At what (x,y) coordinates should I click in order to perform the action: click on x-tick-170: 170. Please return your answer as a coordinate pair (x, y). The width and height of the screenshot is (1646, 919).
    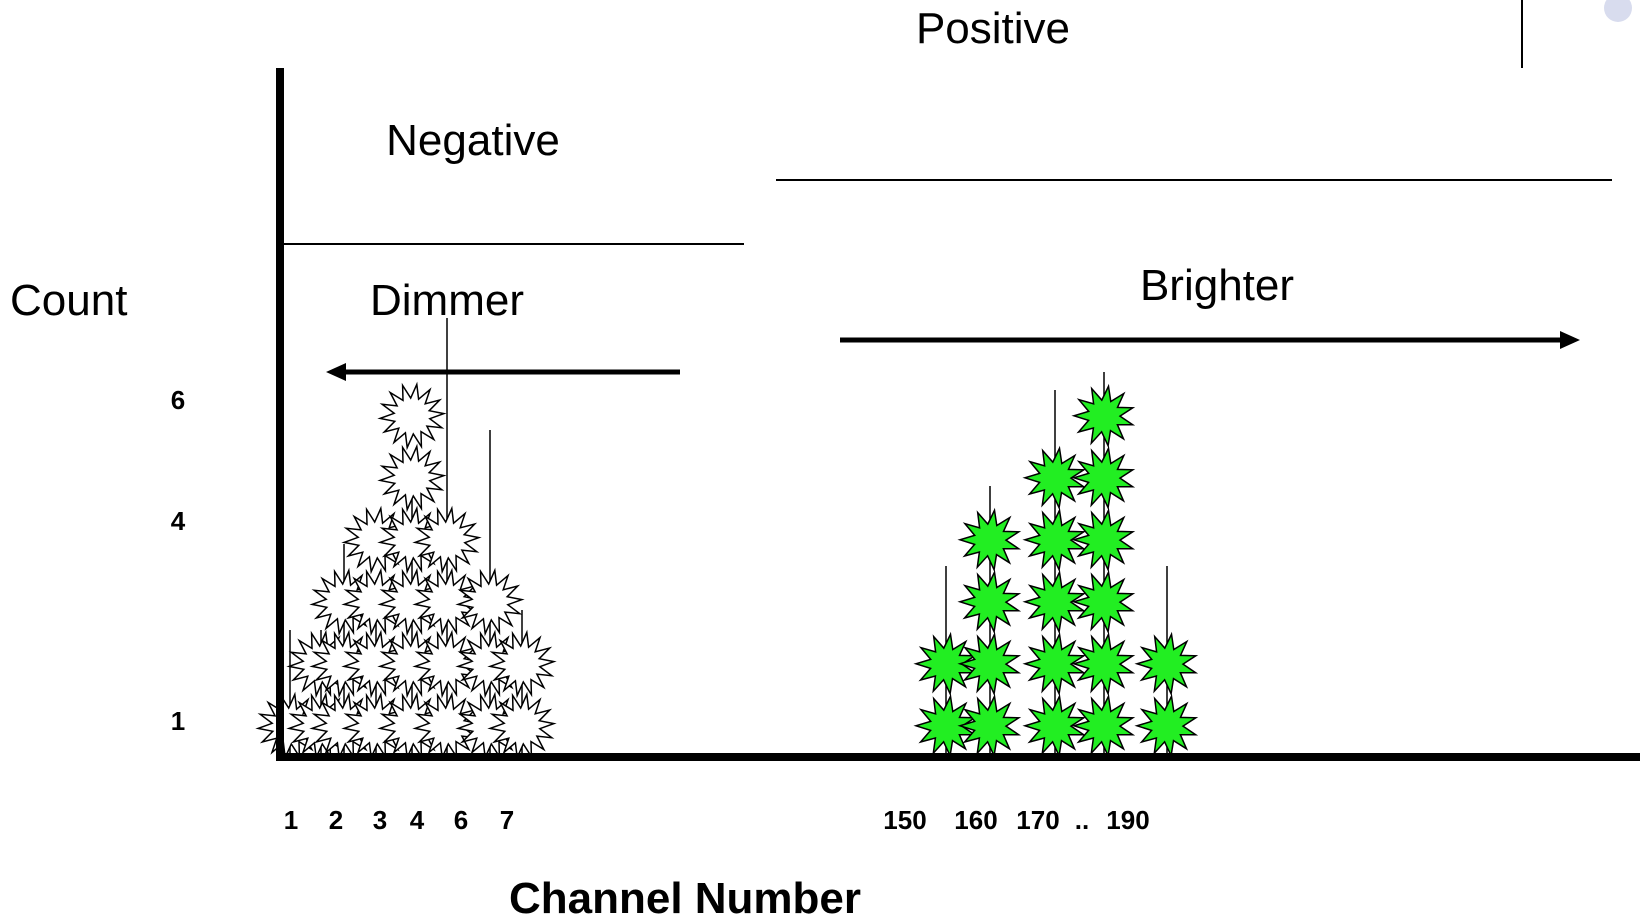
    Looking at the image, I should click on (1037, 820).